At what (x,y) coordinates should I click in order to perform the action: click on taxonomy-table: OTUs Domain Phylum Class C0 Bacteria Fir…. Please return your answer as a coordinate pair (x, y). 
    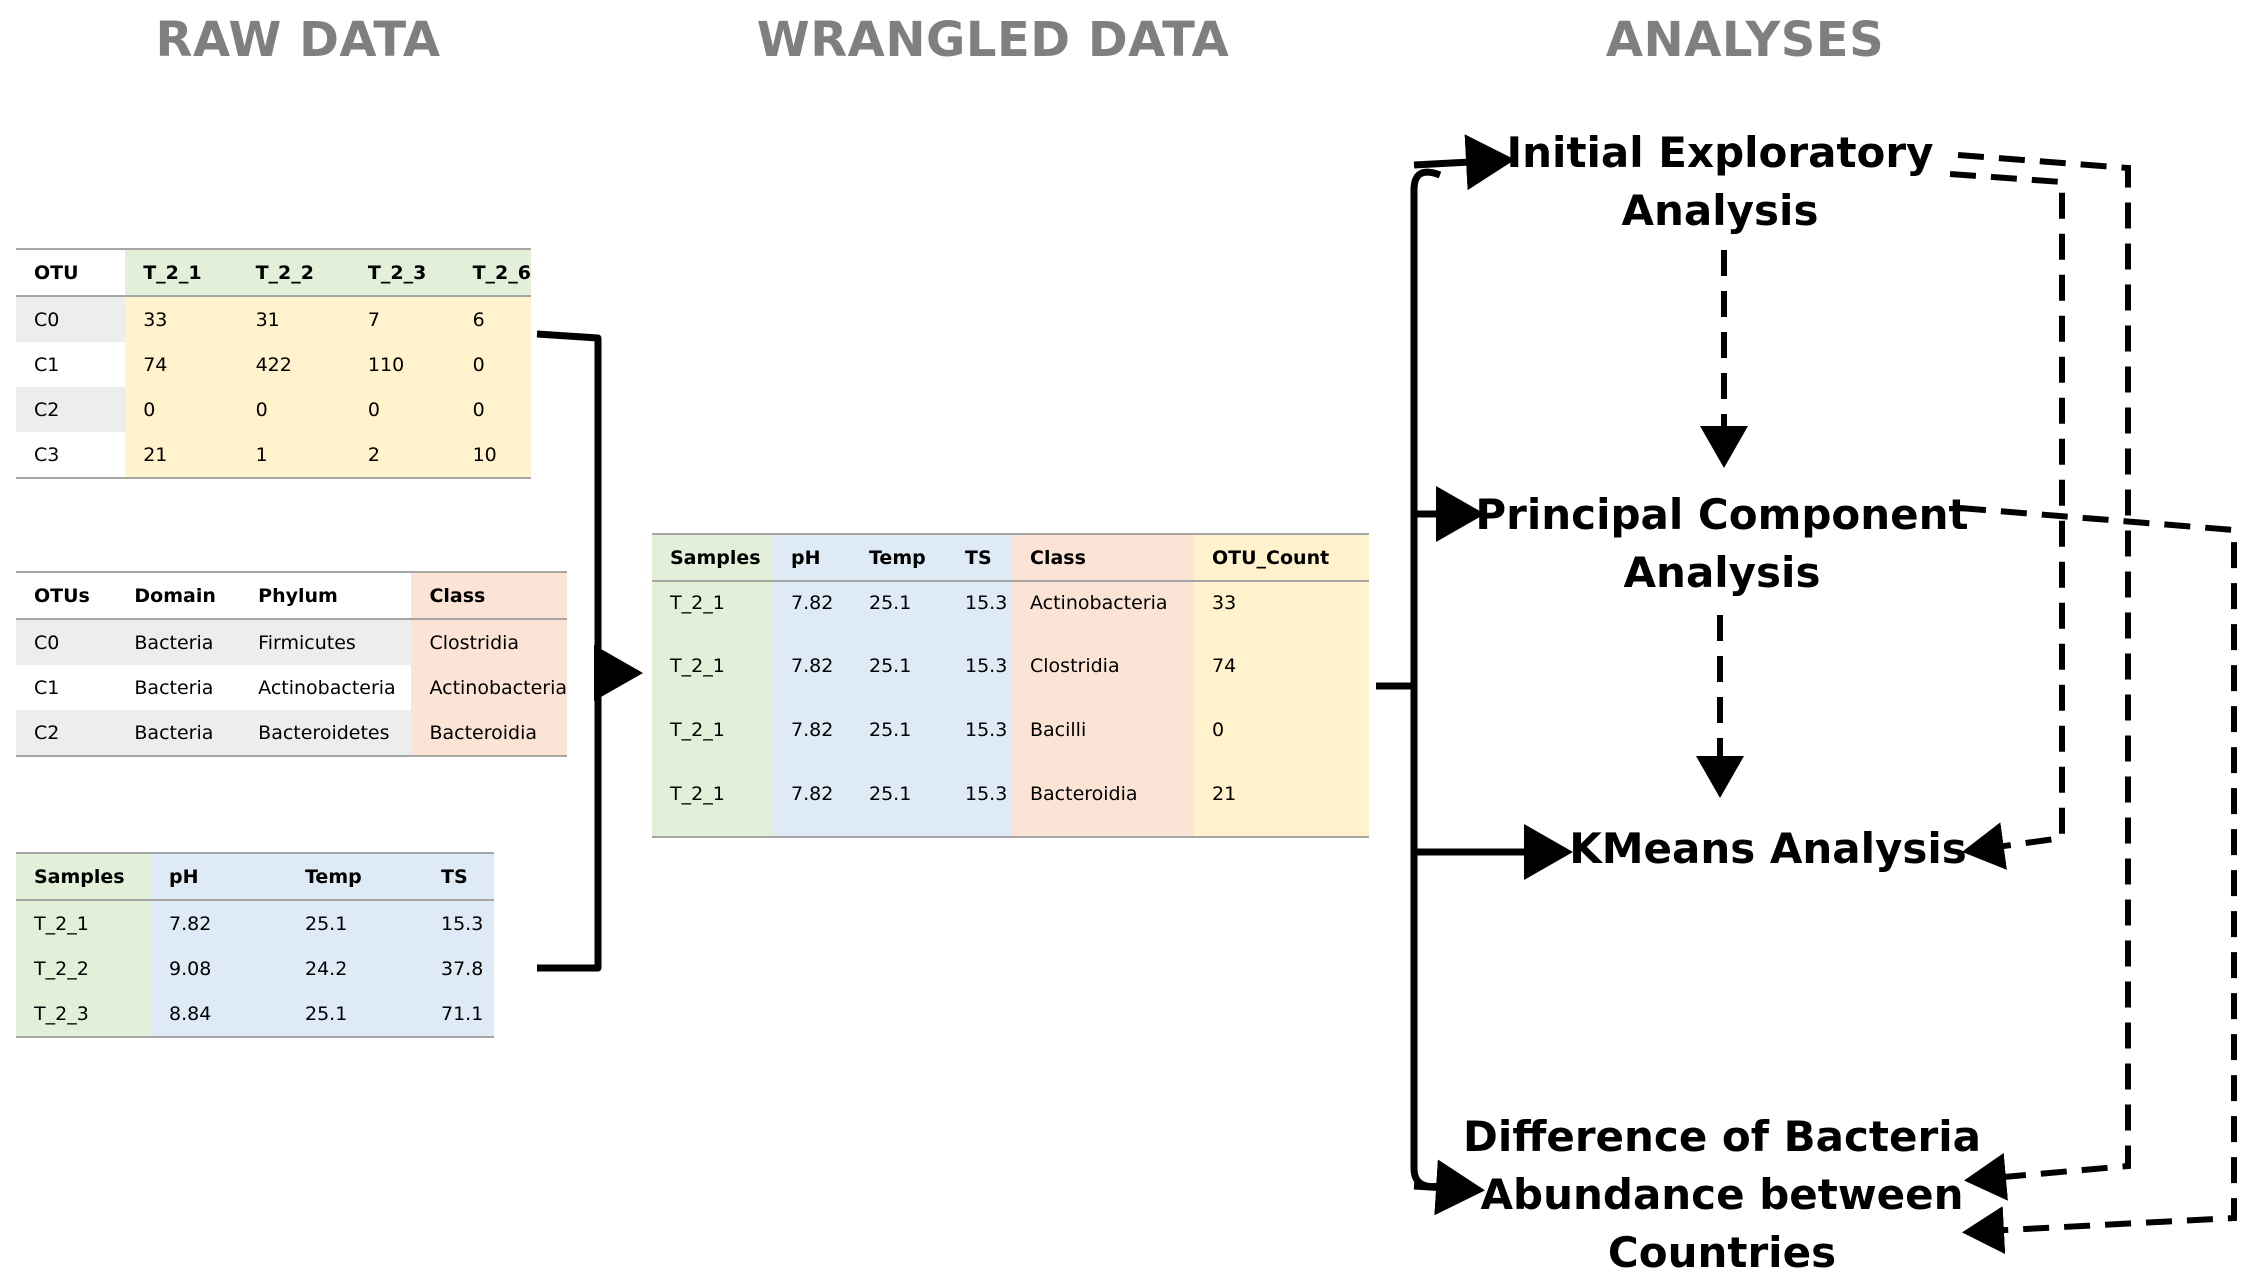
    Looking at the image, I should click on (291, 664).